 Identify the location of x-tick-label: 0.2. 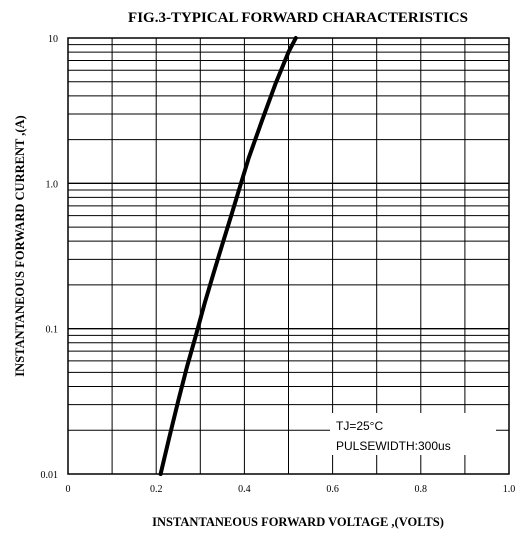
(156, 489).